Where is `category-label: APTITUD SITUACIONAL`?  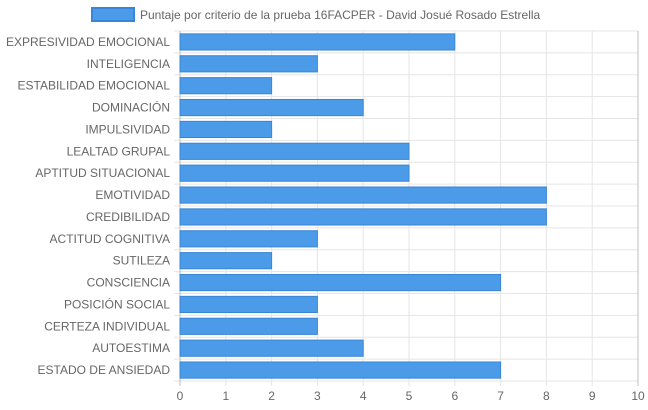
category-label: APTITUD SITUACIONAL is located at coordinates (102, 173).